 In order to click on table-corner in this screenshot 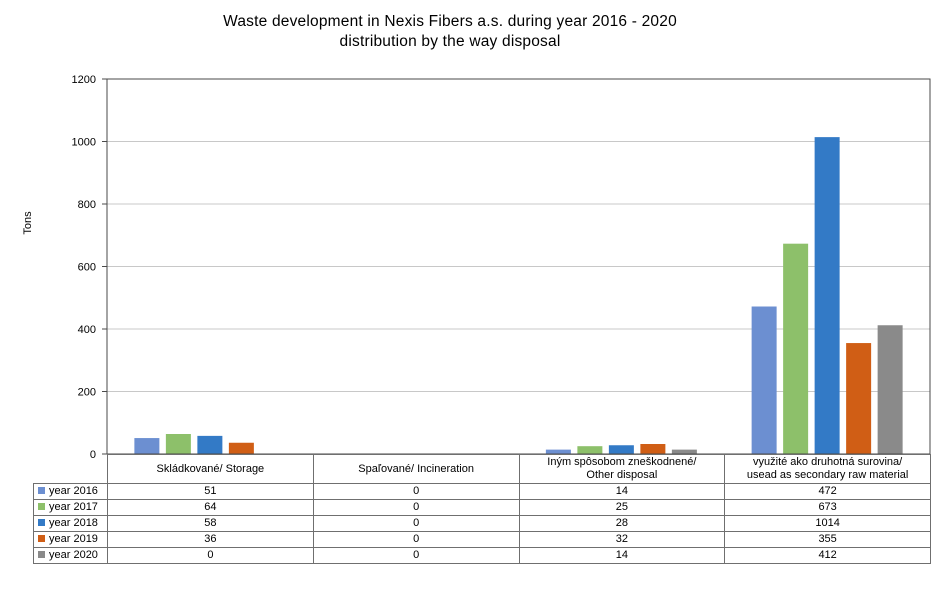, I will do `click(70, 469)`.